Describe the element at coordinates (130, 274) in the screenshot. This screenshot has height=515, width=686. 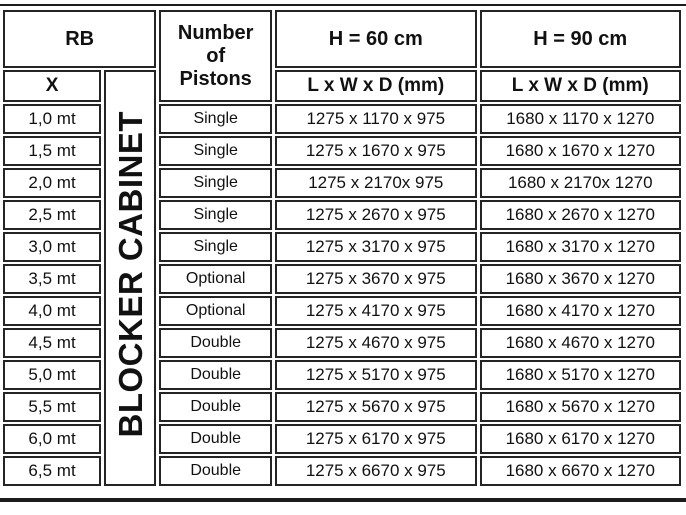
I see `blocker-cabinet-label: BLOCKER CABINET` at that location.